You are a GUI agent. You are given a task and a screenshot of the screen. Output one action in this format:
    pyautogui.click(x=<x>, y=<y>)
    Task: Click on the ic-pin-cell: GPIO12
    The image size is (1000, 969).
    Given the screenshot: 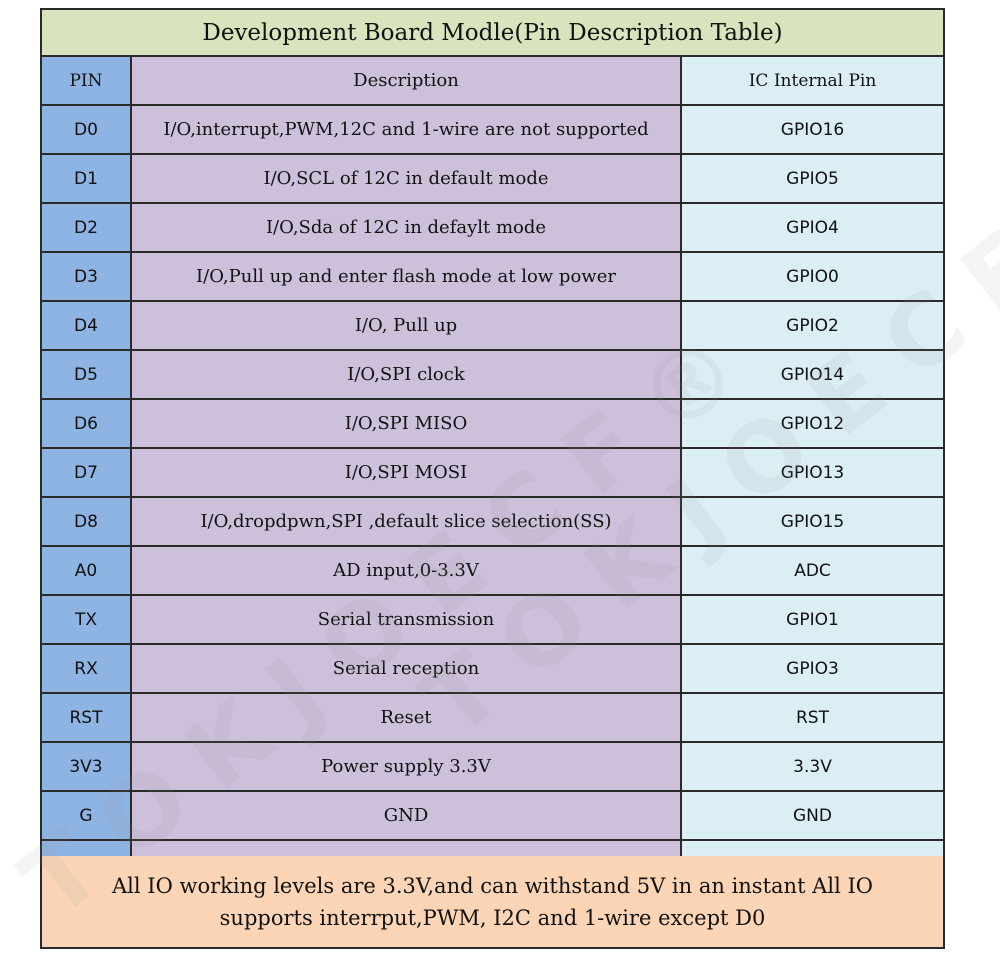 What is the action you would take?
    pyautogui.click(x=811, y=423)
    